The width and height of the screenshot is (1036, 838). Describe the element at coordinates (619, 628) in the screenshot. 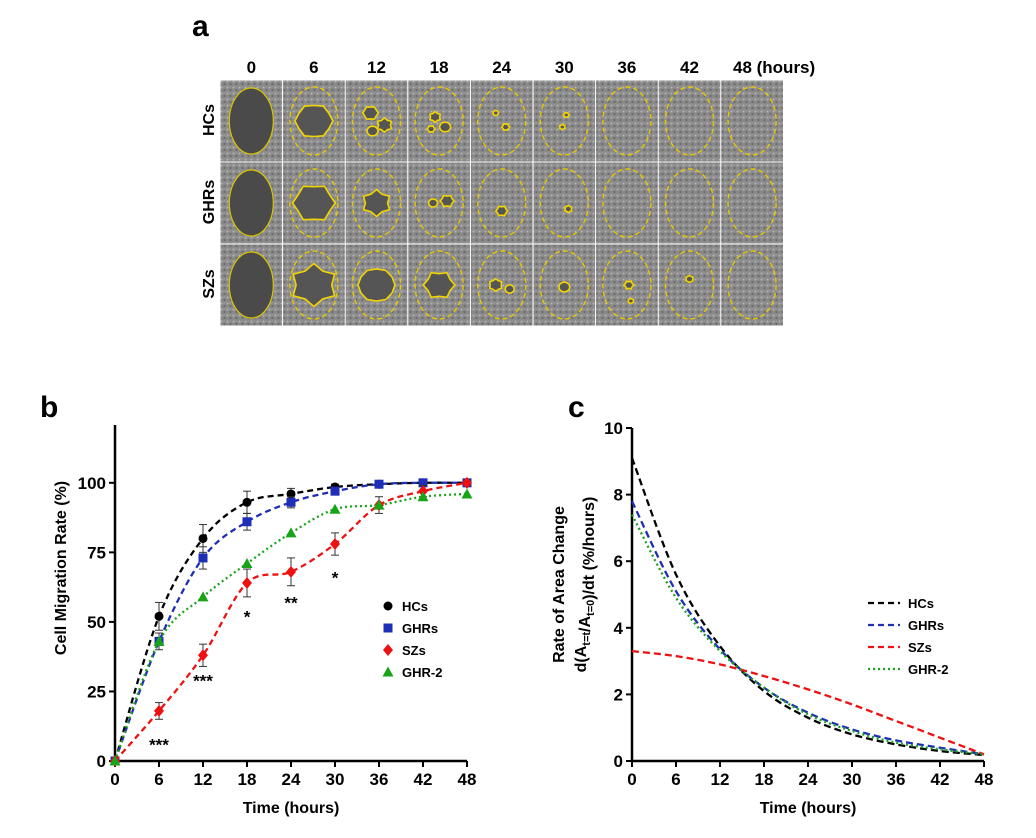

I see `y-tick-label: 4` at that location.